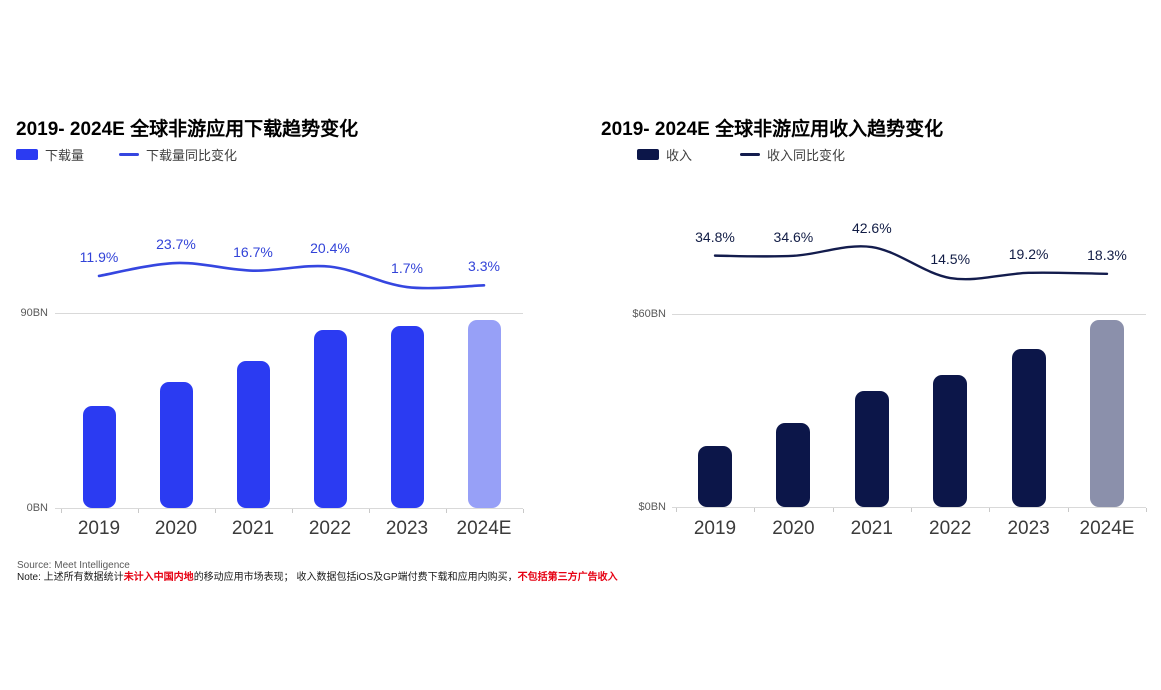 This screenshot has height=690, width=1161. Describe the element at coordinates (950, 528) in the screenshot. I see `revenue-x-label-2022: 2022` at that location.